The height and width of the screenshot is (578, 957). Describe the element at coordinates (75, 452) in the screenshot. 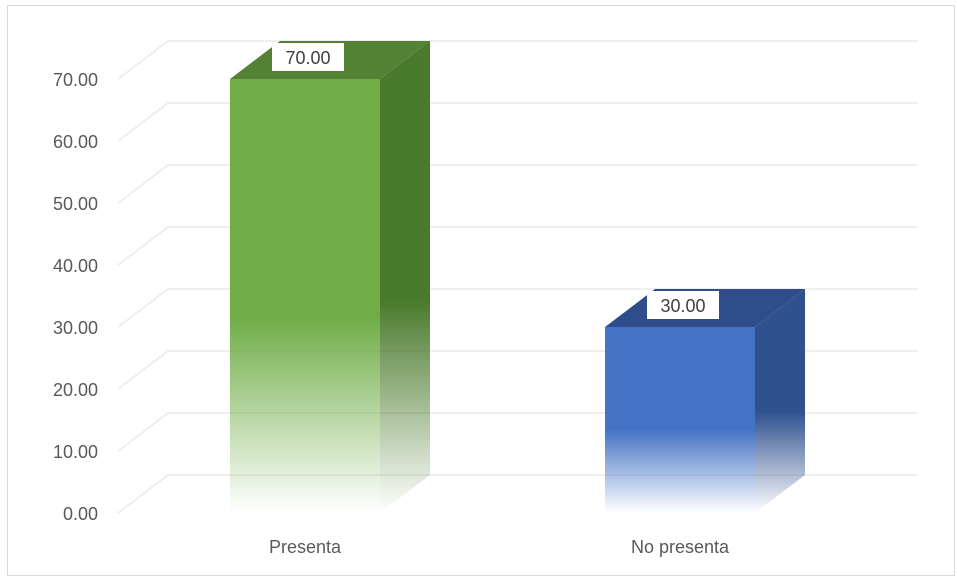

I see `y-tick-label: 10.00` at that location.